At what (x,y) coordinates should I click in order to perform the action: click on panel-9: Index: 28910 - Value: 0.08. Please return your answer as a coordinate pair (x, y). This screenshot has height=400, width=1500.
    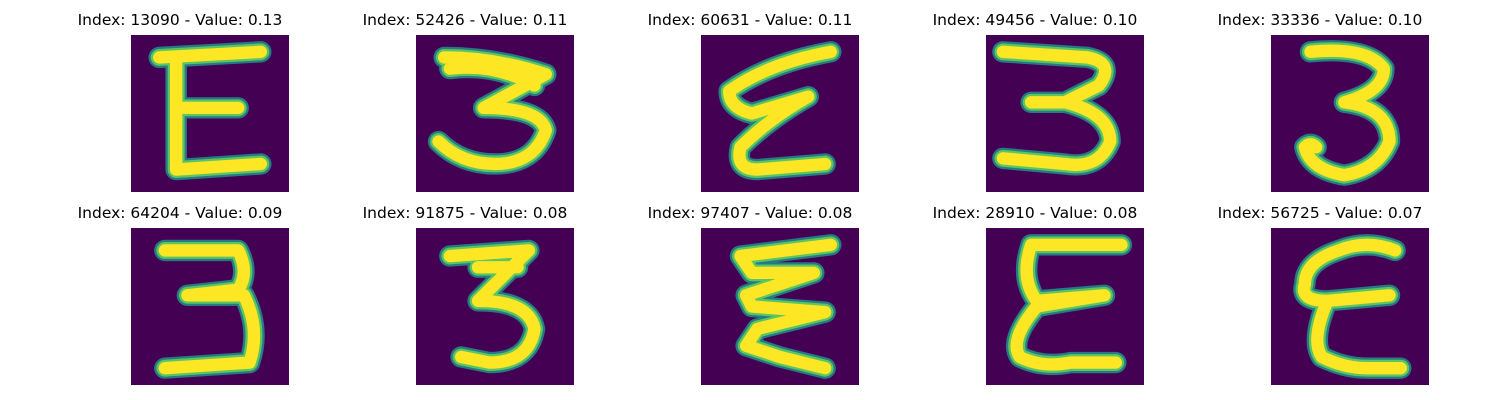
    Looking at the image, I should click on (1035, 289).